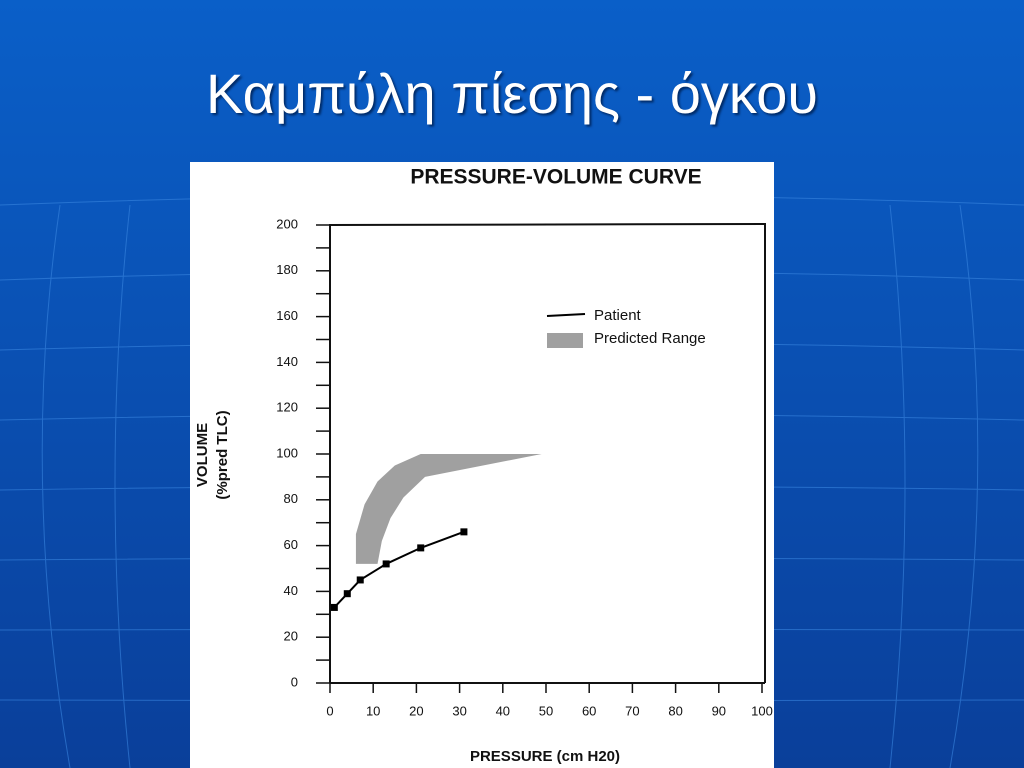  Describe the element at coordinates (329, 710) in the screenshot. I see `x-tick-label: 0` at that location.